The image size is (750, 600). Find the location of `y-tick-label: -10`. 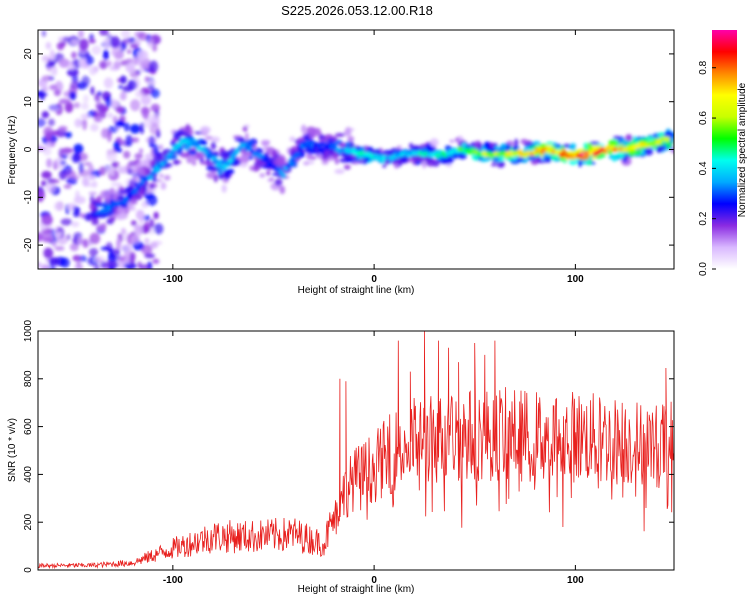

y-tick-label: -10 is located at coordinates (28, 197).